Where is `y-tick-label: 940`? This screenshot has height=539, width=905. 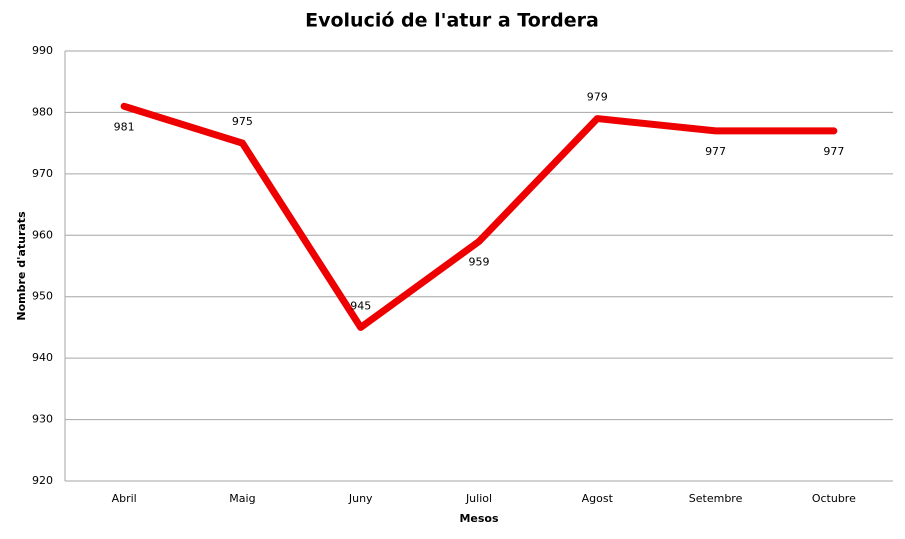
y-tick-label: 940 is located at coordinates (42, 357).